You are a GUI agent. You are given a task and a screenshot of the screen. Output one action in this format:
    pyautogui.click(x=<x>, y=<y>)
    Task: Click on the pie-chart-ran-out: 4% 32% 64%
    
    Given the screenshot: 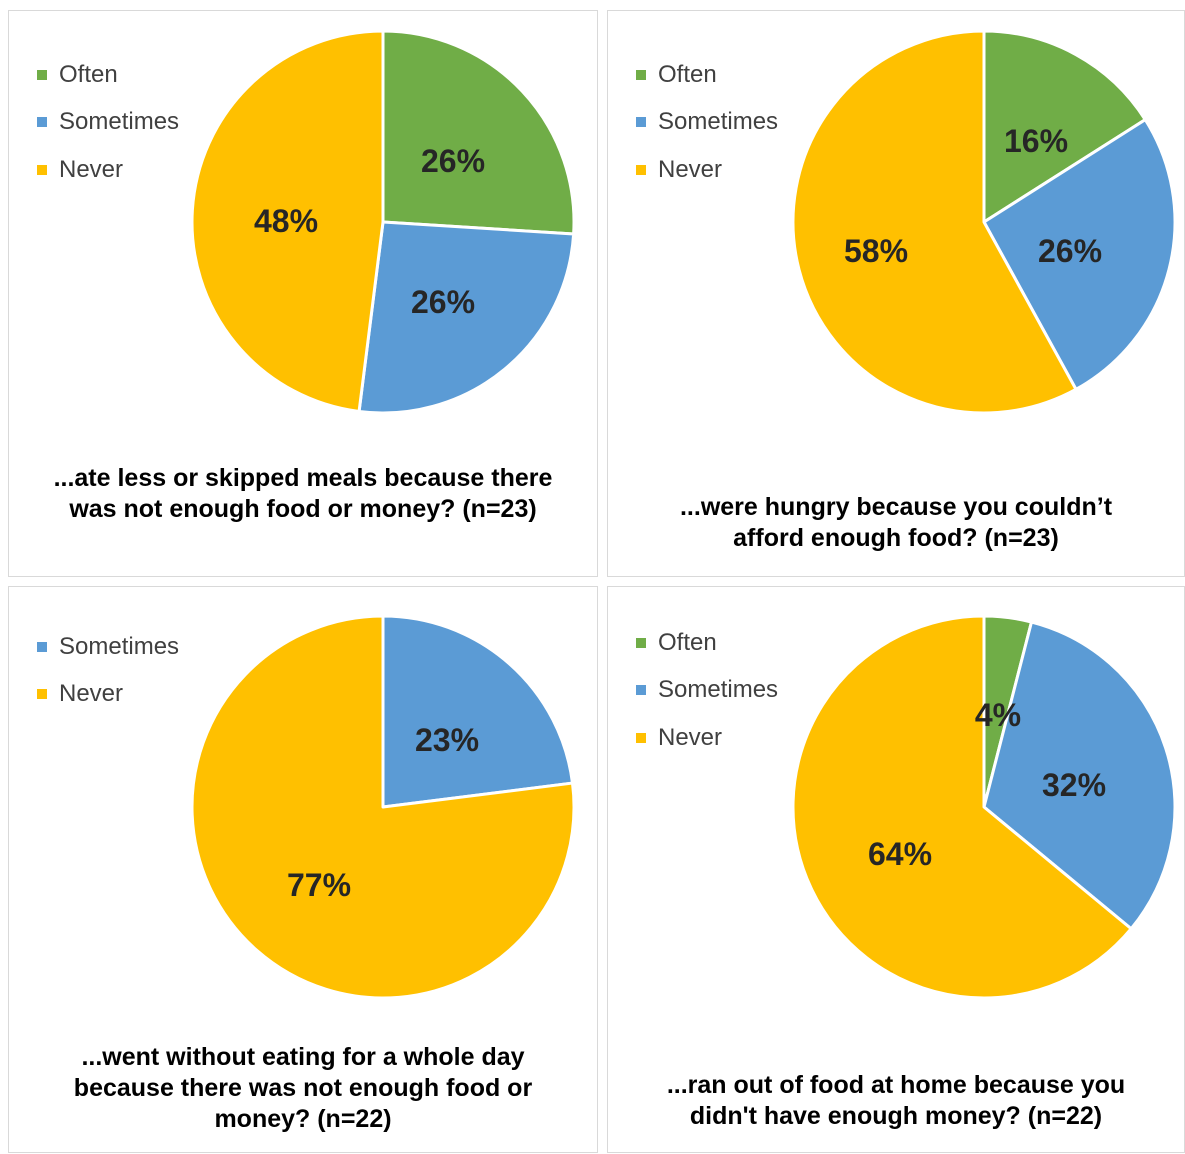 What is the action you would take?
    pyautogui.click(x=984, y=807)
    